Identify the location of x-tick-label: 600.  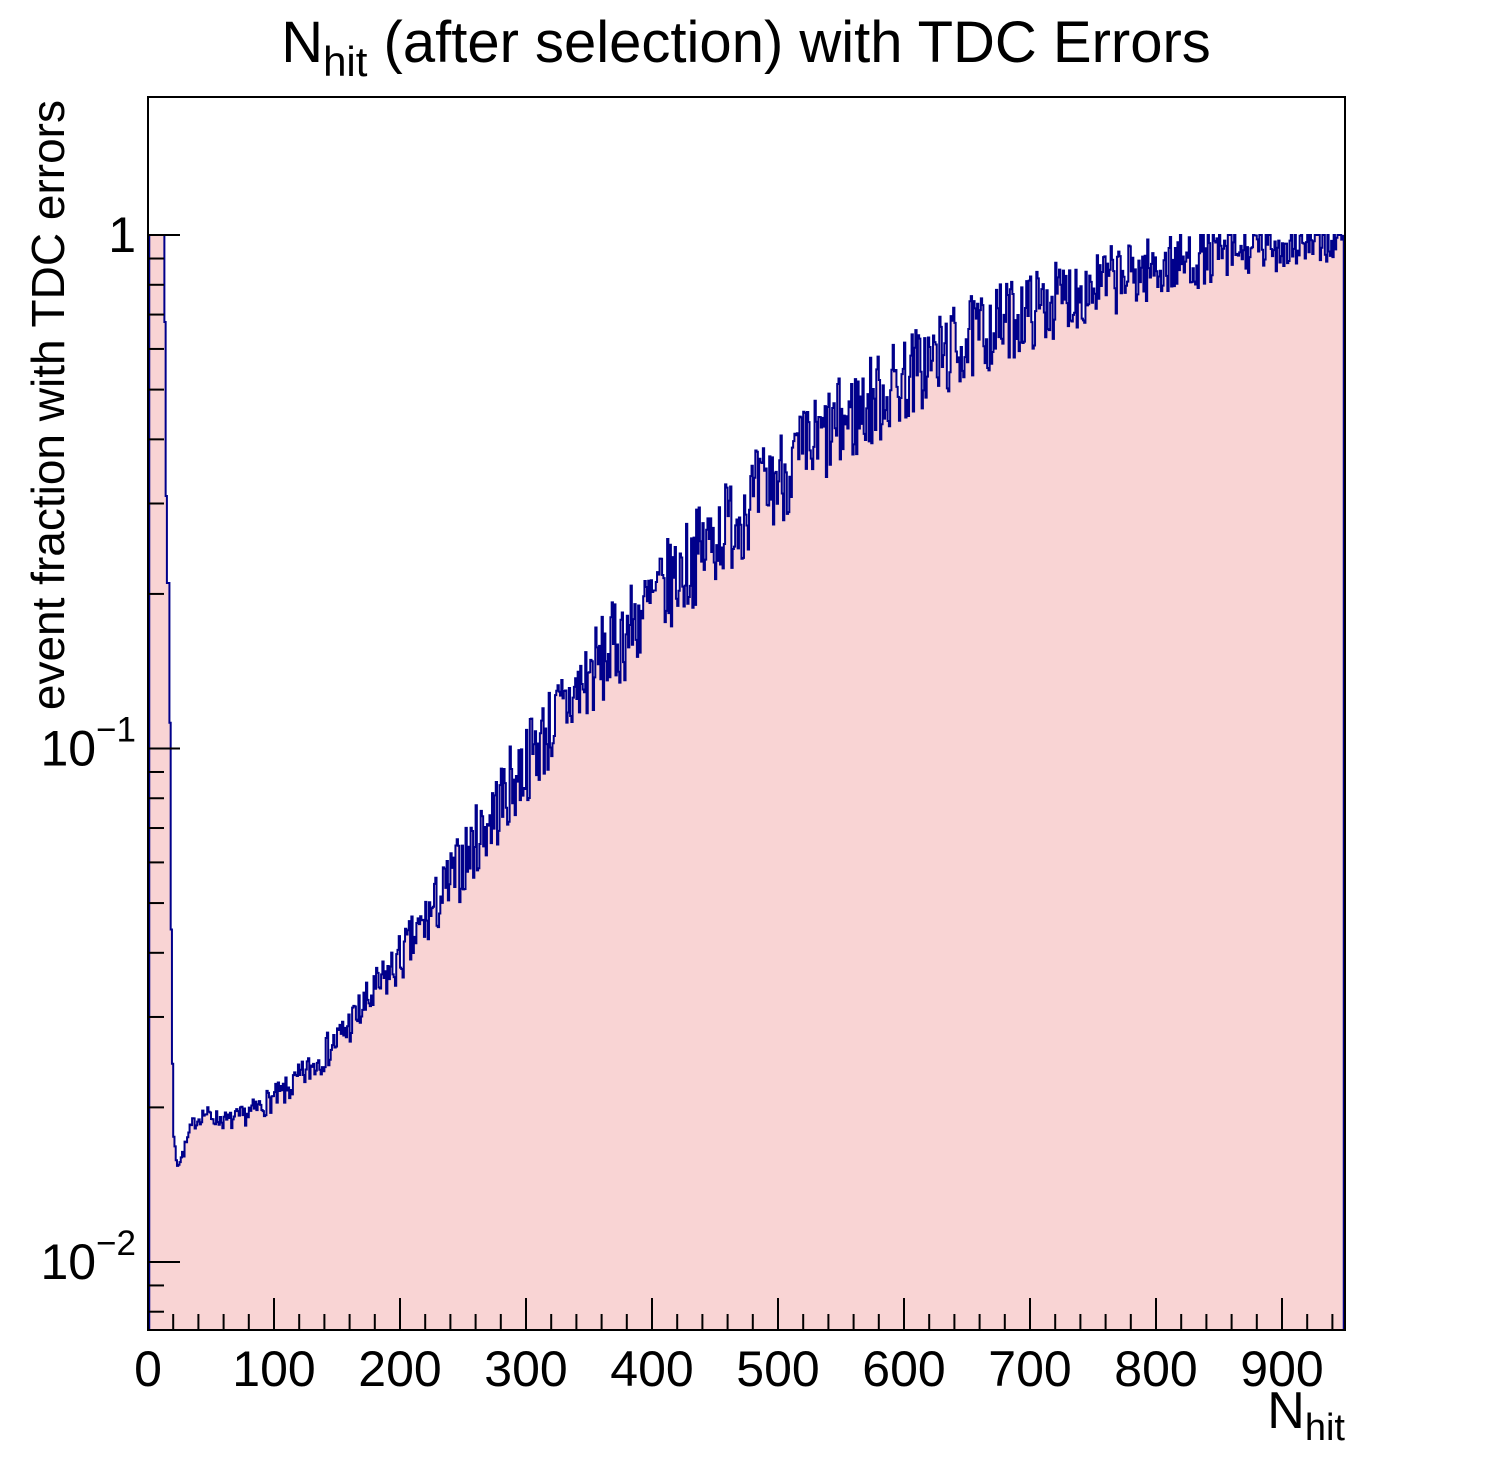
(903, 1369).